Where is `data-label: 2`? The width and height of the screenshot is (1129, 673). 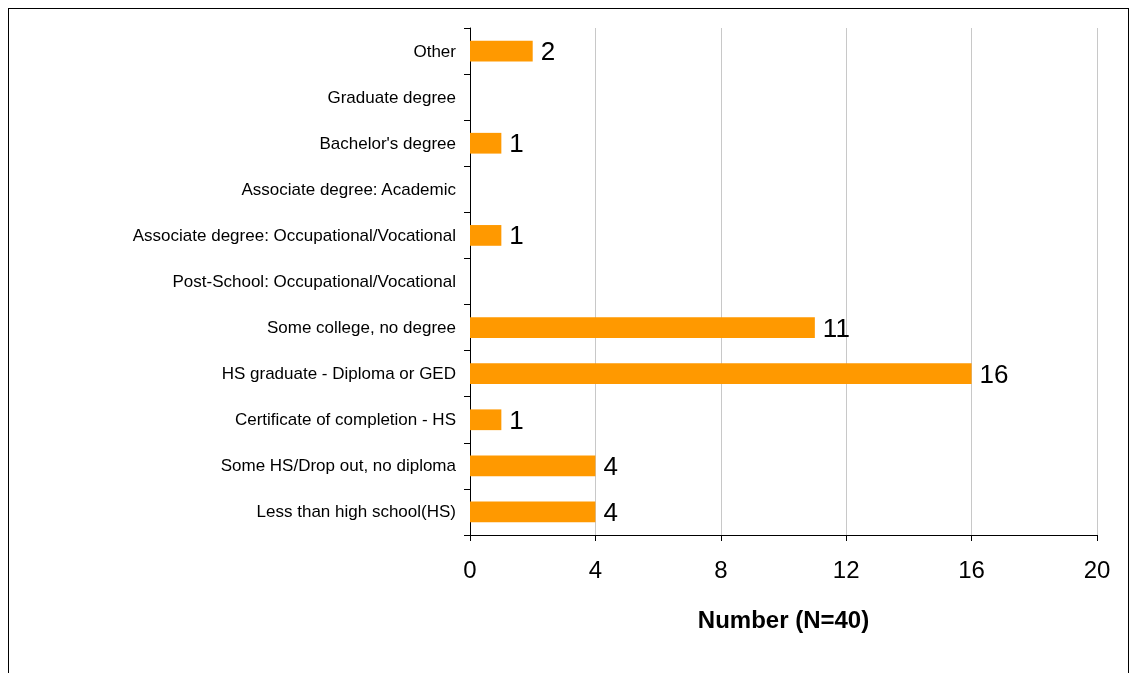 data-label: 2 is located at coordinates (548, 51).